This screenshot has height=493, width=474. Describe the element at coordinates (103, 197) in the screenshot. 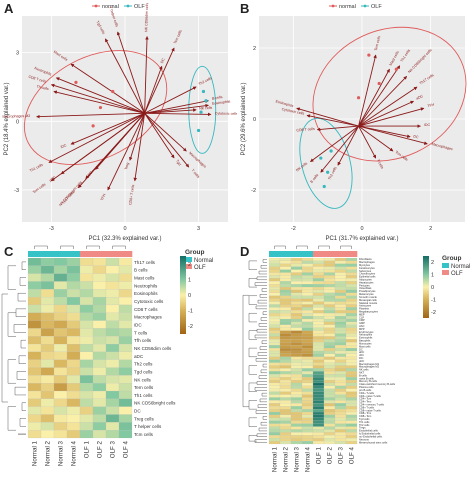

I see `loading-label: TFH` at that location.